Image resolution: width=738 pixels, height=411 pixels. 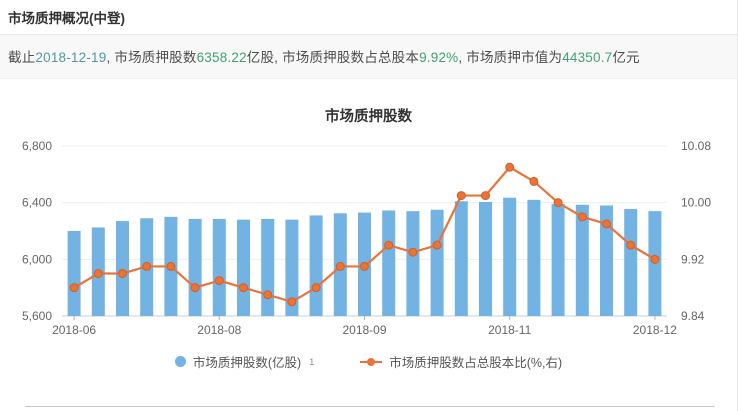 What do you see at coordinates (509, 330) in the screenshot?
I see `x-axis-tick-label: 2018-11` at bounding box center [509, 330].